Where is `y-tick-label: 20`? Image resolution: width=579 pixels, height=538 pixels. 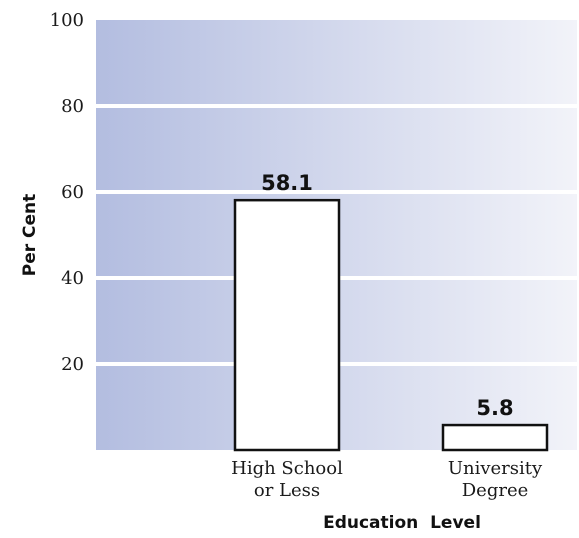 y-tick-label: 20 is located at coordinates (72, 364).